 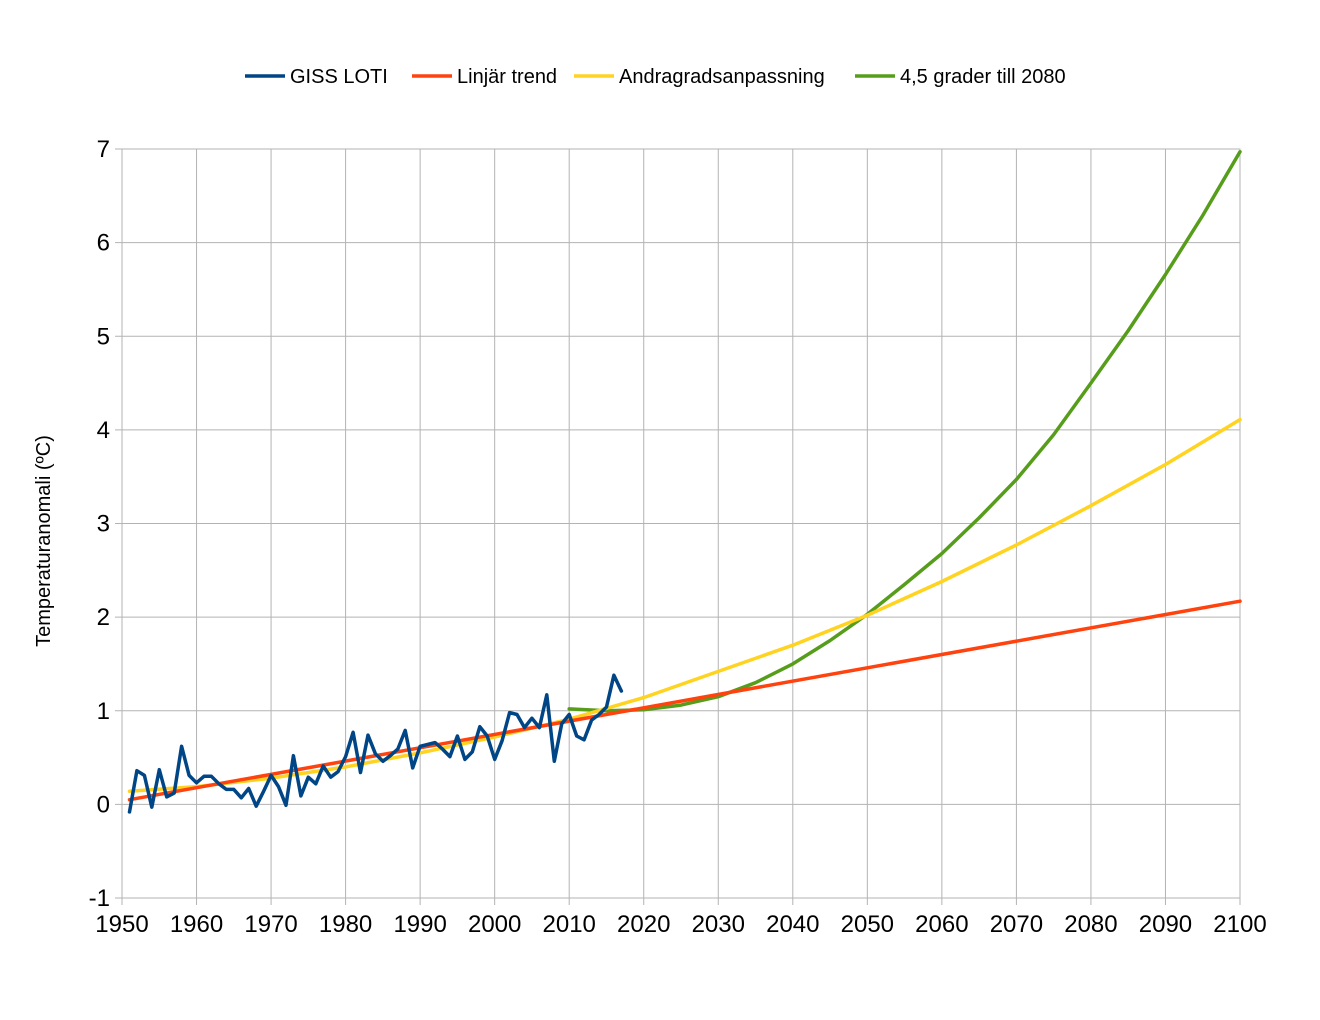 I want to click on x-tick-label: 2060, so click(x=941, y=924).